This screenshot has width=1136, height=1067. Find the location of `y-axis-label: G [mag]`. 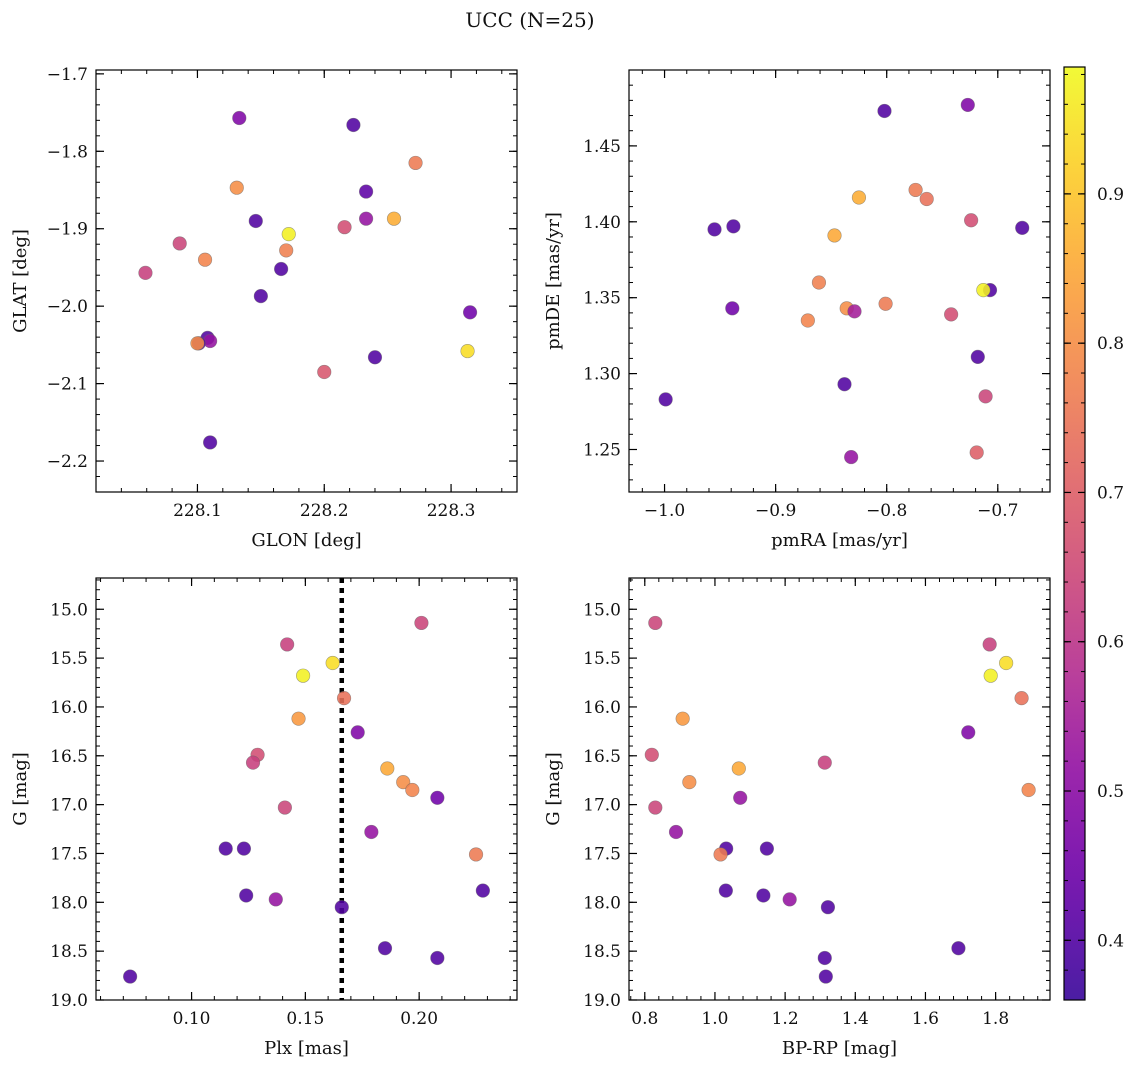

y-axis-label: G [mag] is located at coordinates (553, 788).